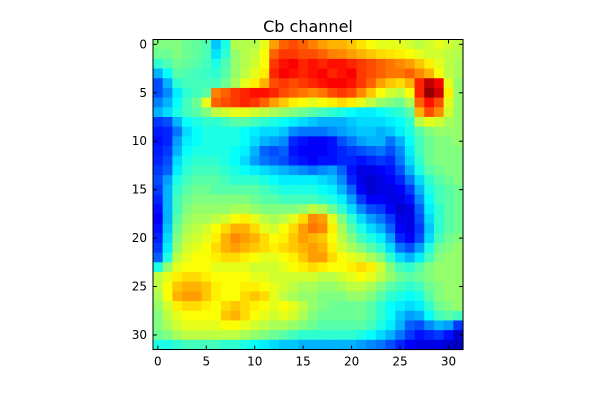 The height and width of the screenshot is (400, 600). Describe the element at coordinates (139, 238) in the screenshot. I see `y-tick-label: 20` at that location.